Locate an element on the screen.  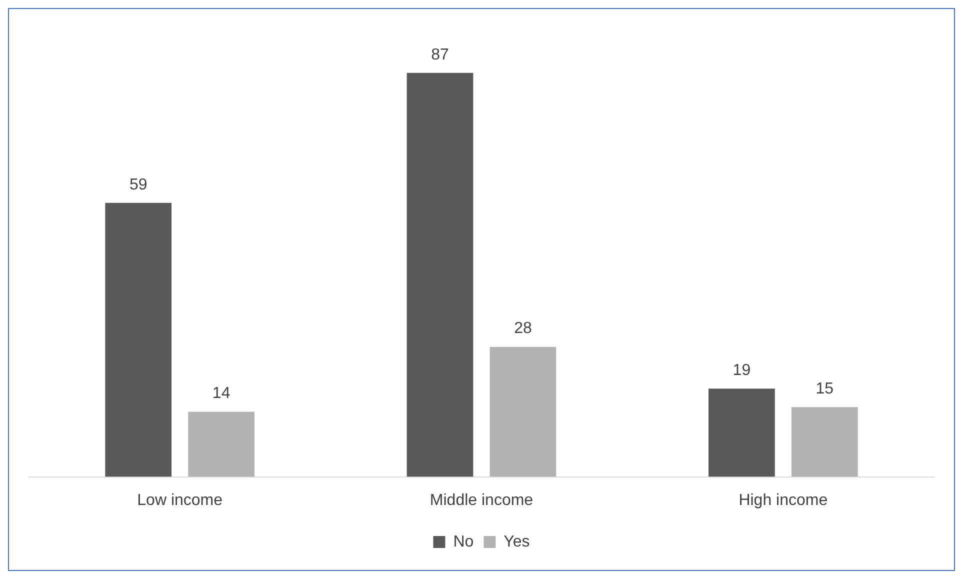
x-tick-label: High income is located at coordinates (783, 500).